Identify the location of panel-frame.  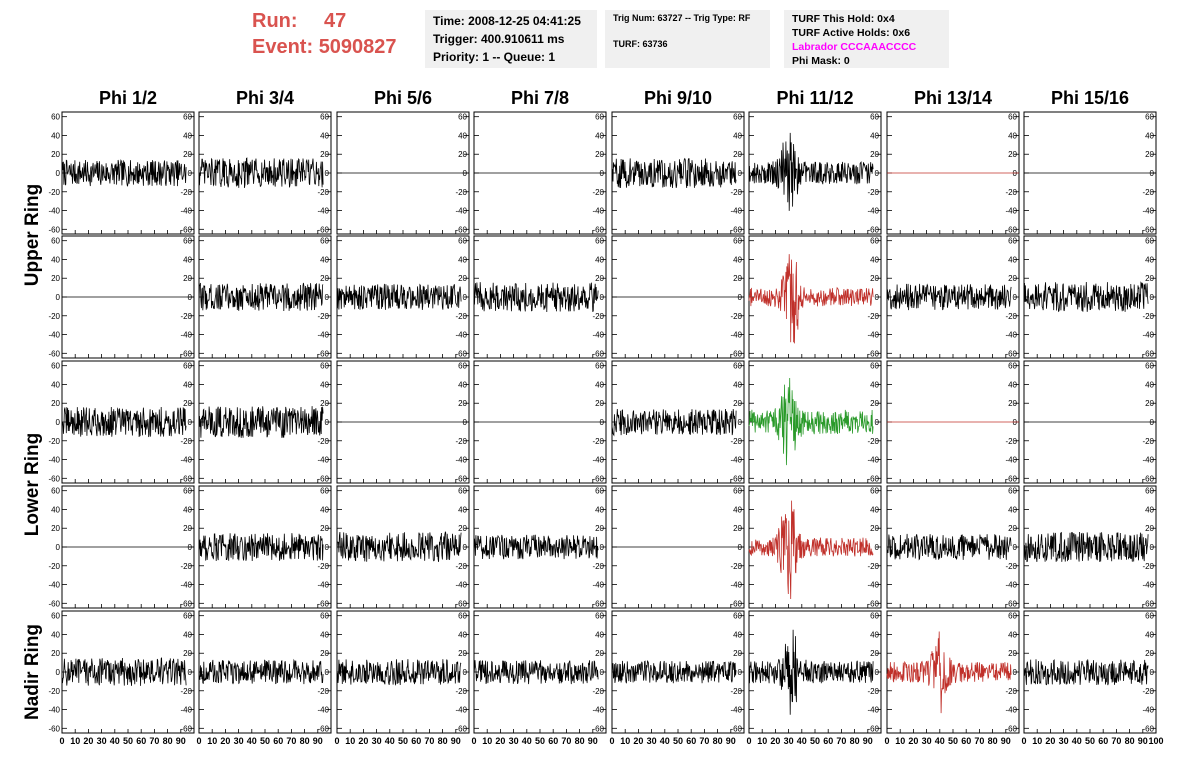
(1090, 547).